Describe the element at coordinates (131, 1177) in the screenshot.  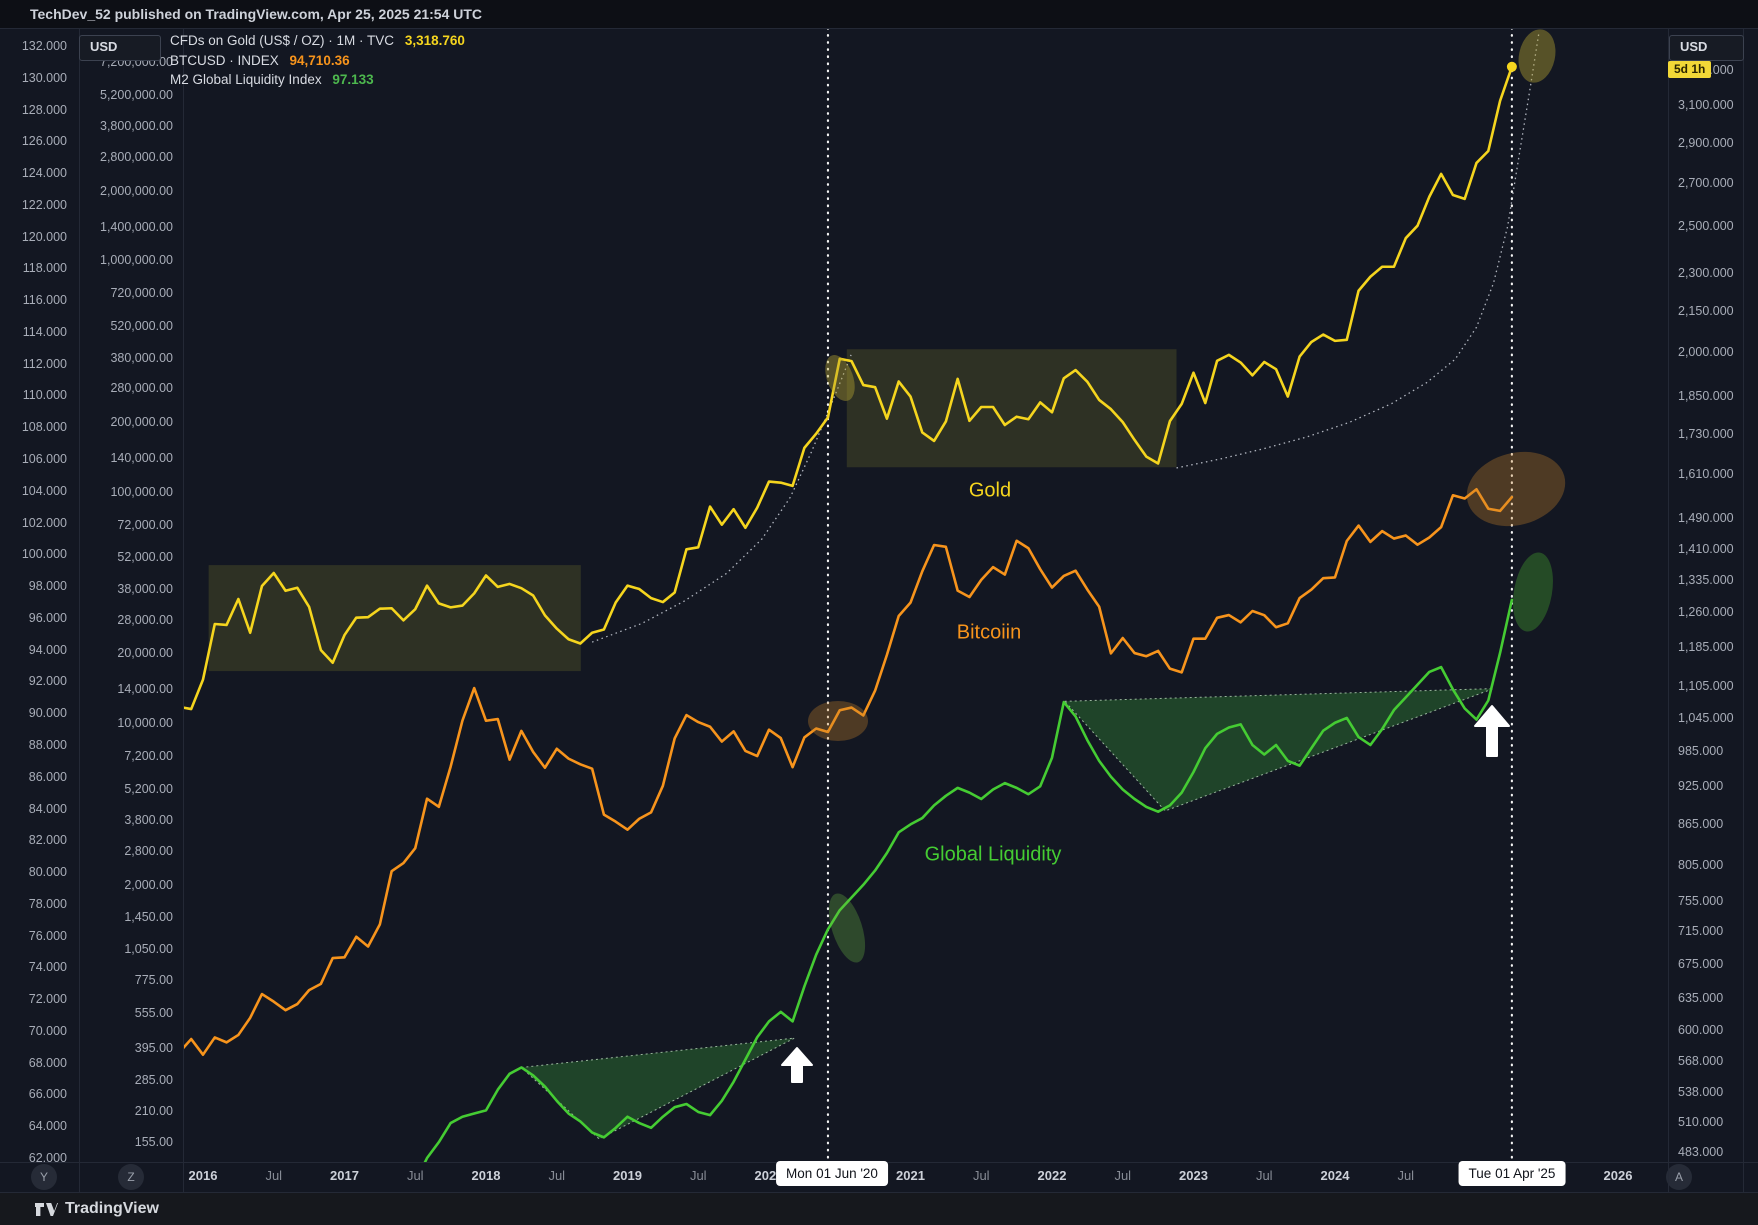
I see `z-axis-mode-button: Z` at that location.